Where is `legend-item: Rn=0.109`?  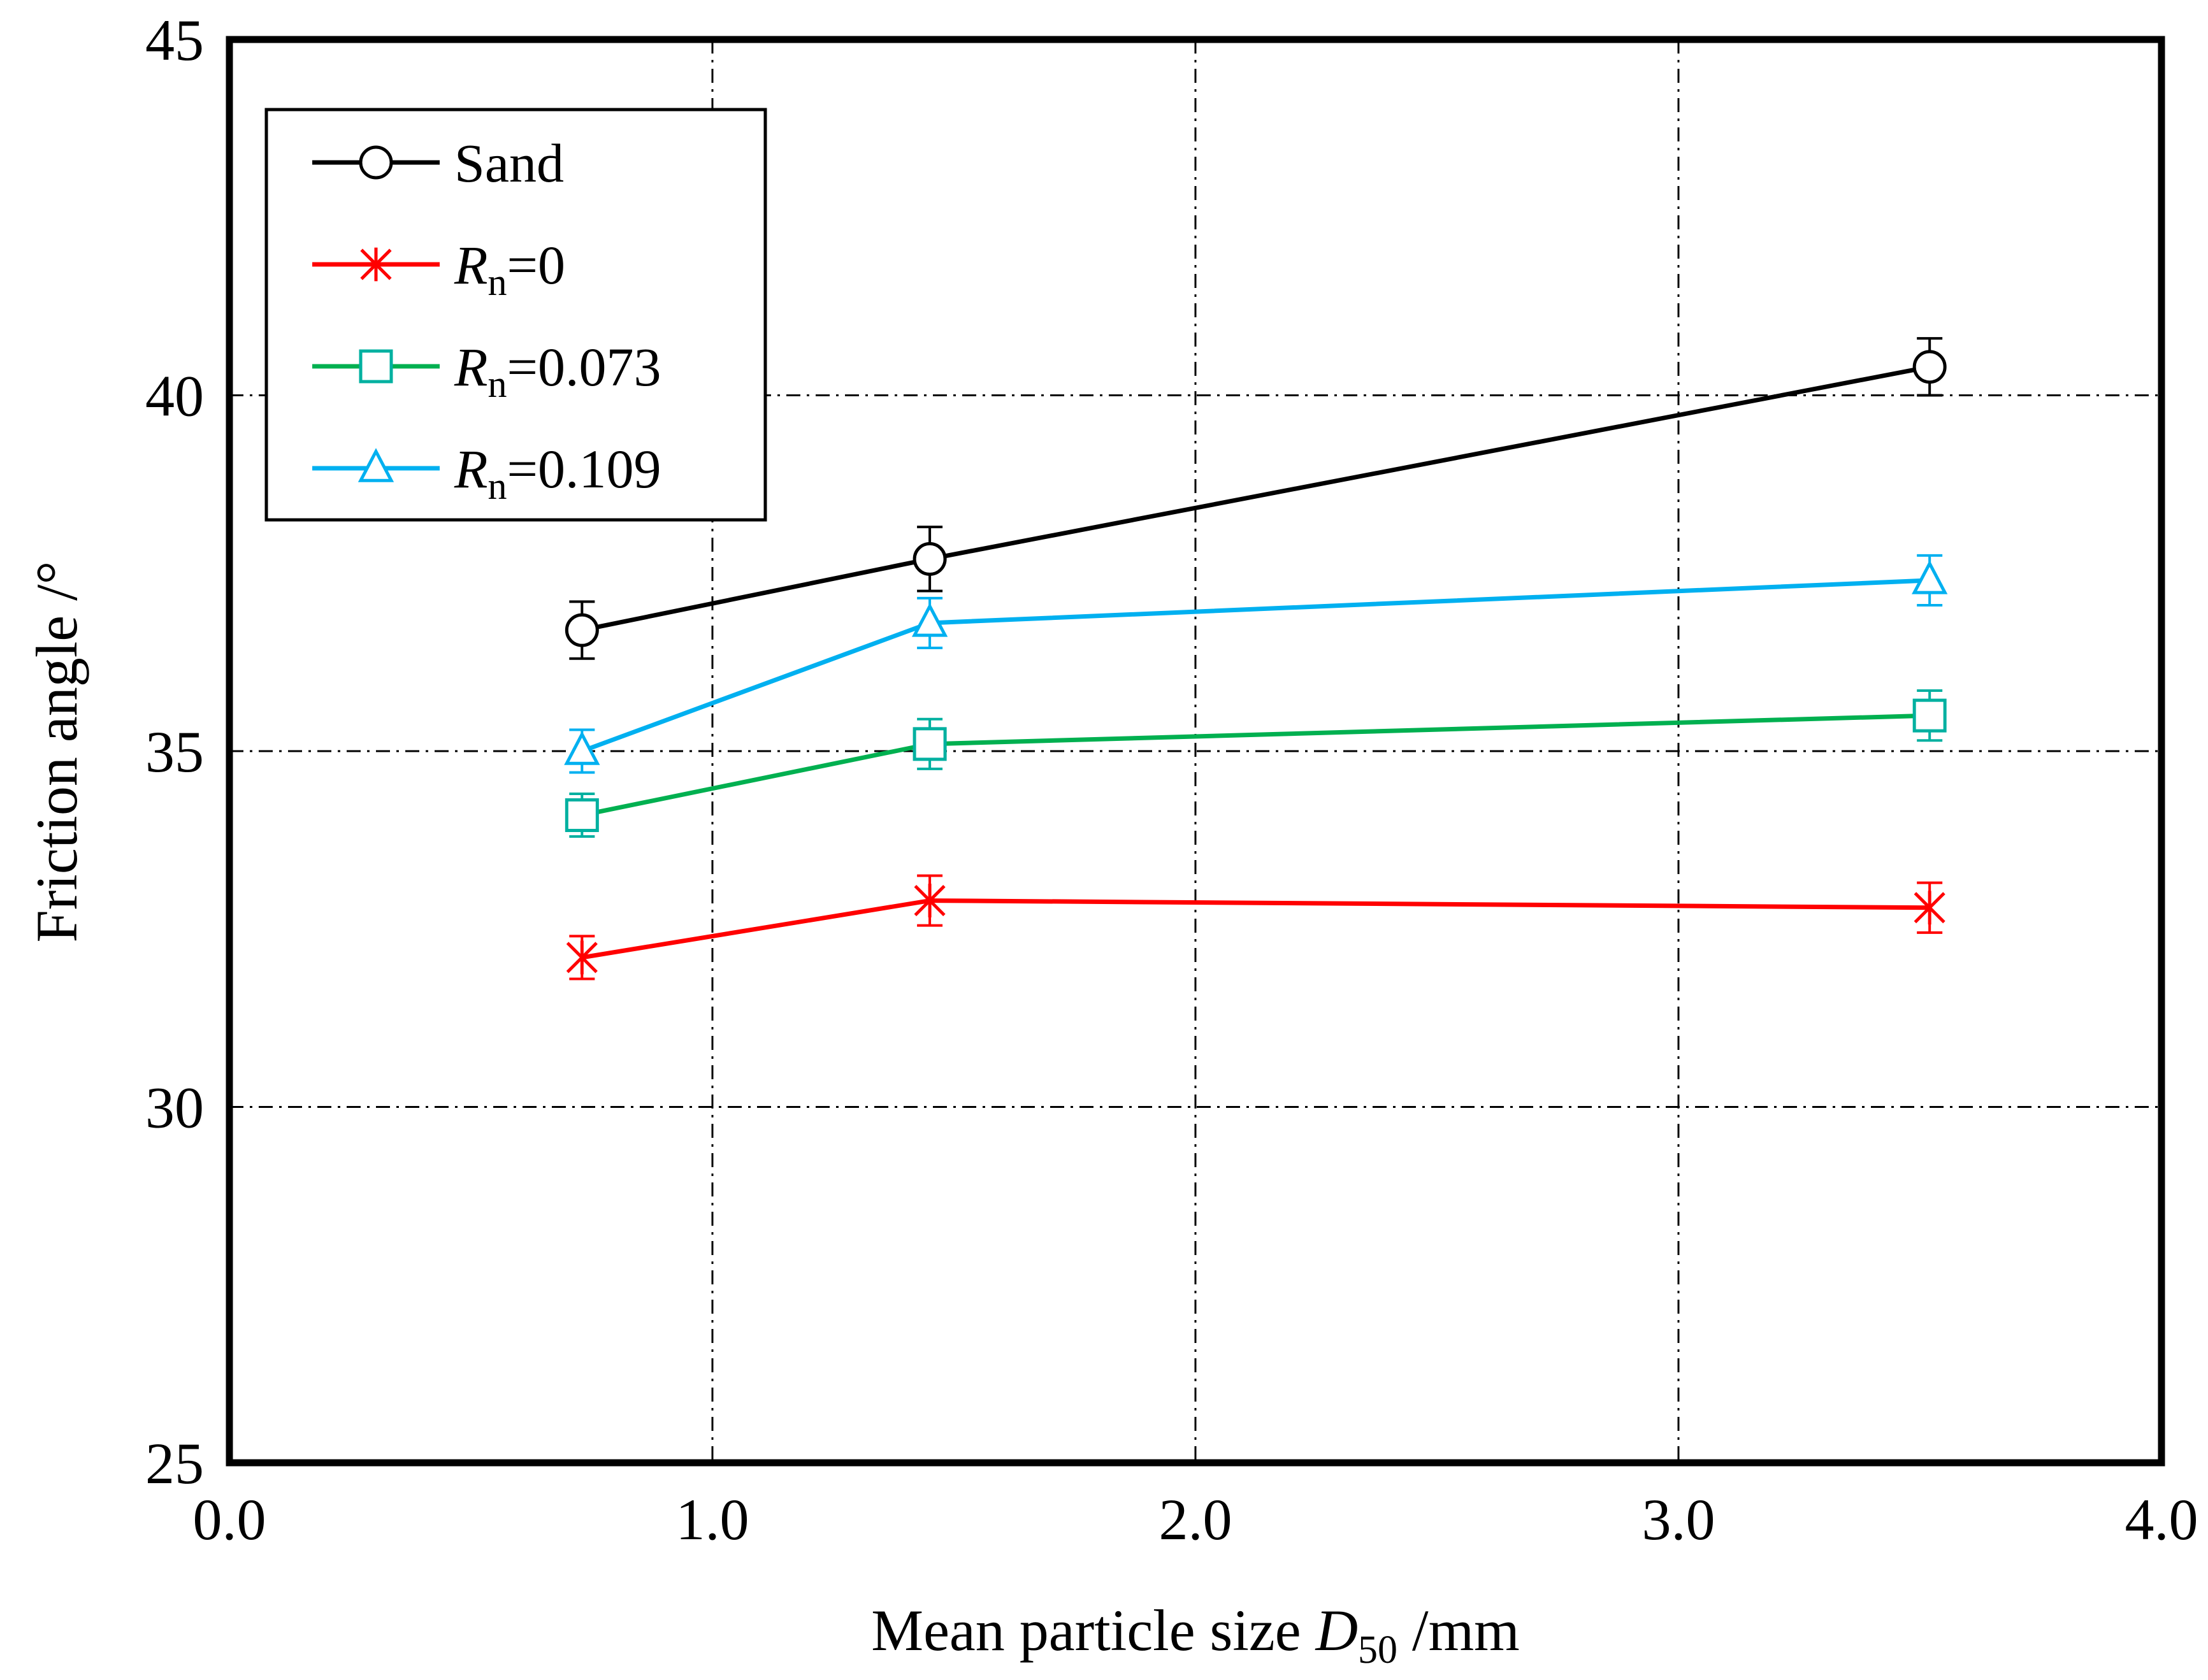
legend-item: Rn=0.109 is located at coordinates (487, 472).